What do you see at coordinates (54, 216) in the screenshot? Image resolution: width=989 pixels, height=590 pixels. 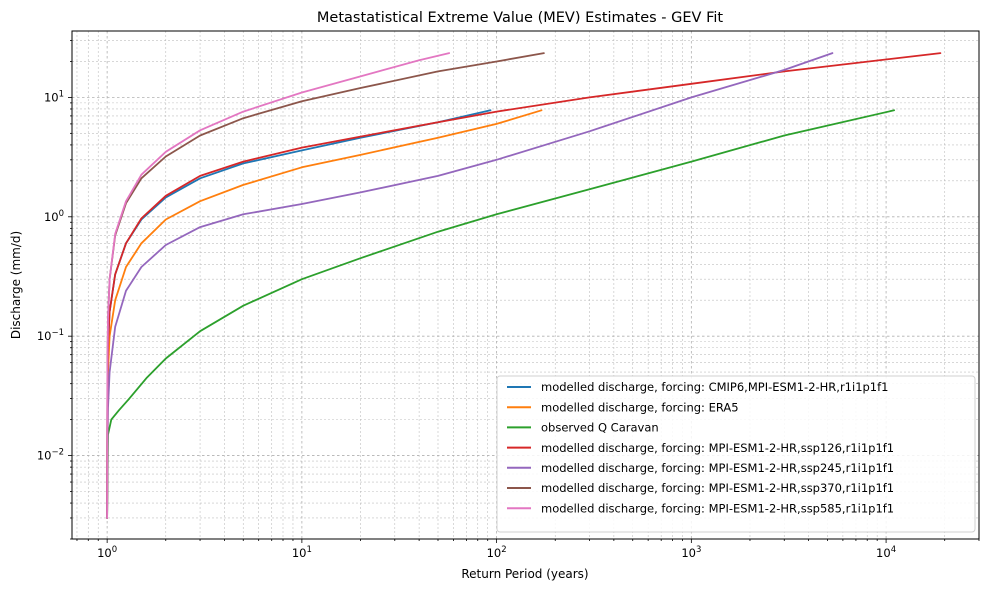 I see `y-tick-label: 10⁰` at bounding box center [54, 216].